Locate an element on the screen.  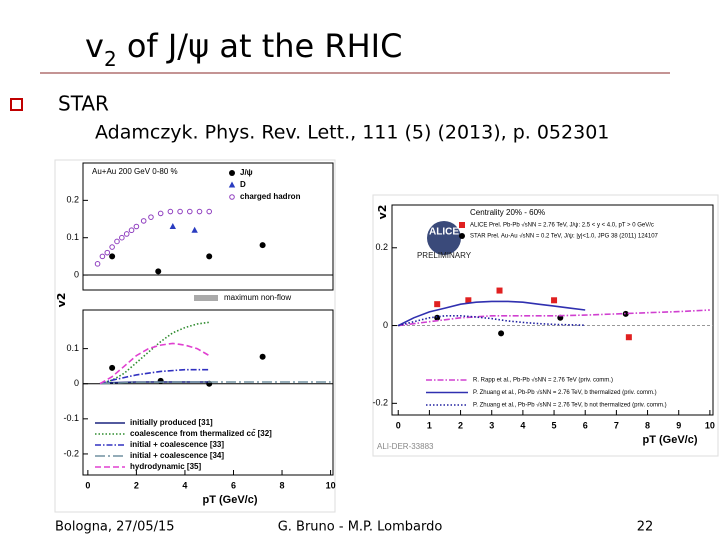
annotation: ALI-DER-33883 is located at coordinates (405, 446).